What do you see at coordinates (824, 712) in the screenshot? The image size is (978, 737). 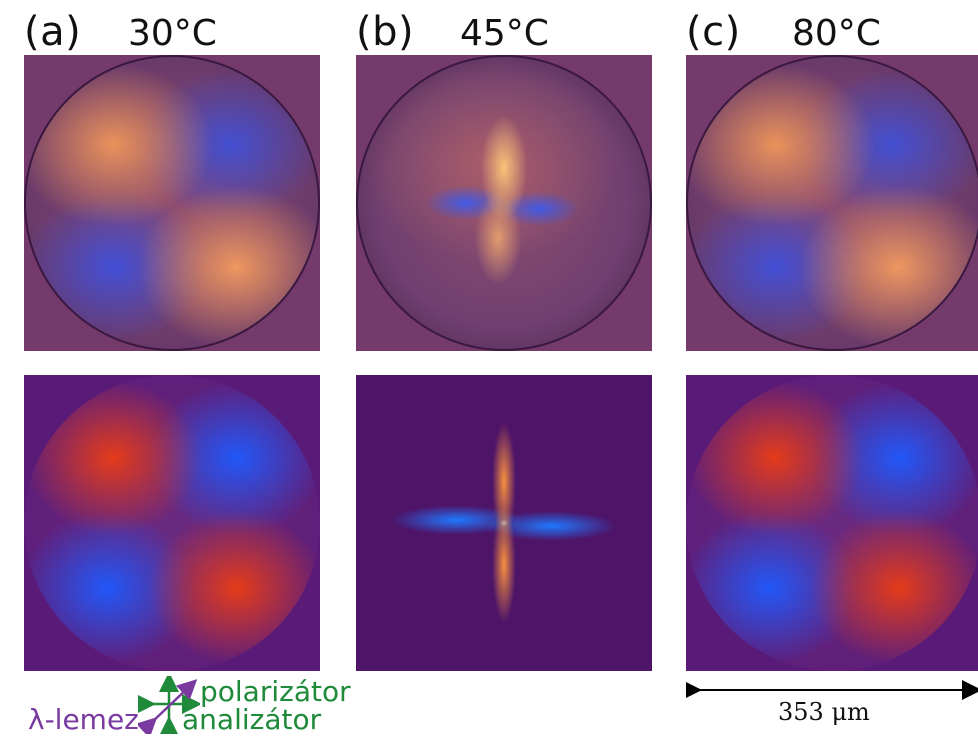 I see `scale-bar-label: 353 μm` at bounding box center [824, 712].